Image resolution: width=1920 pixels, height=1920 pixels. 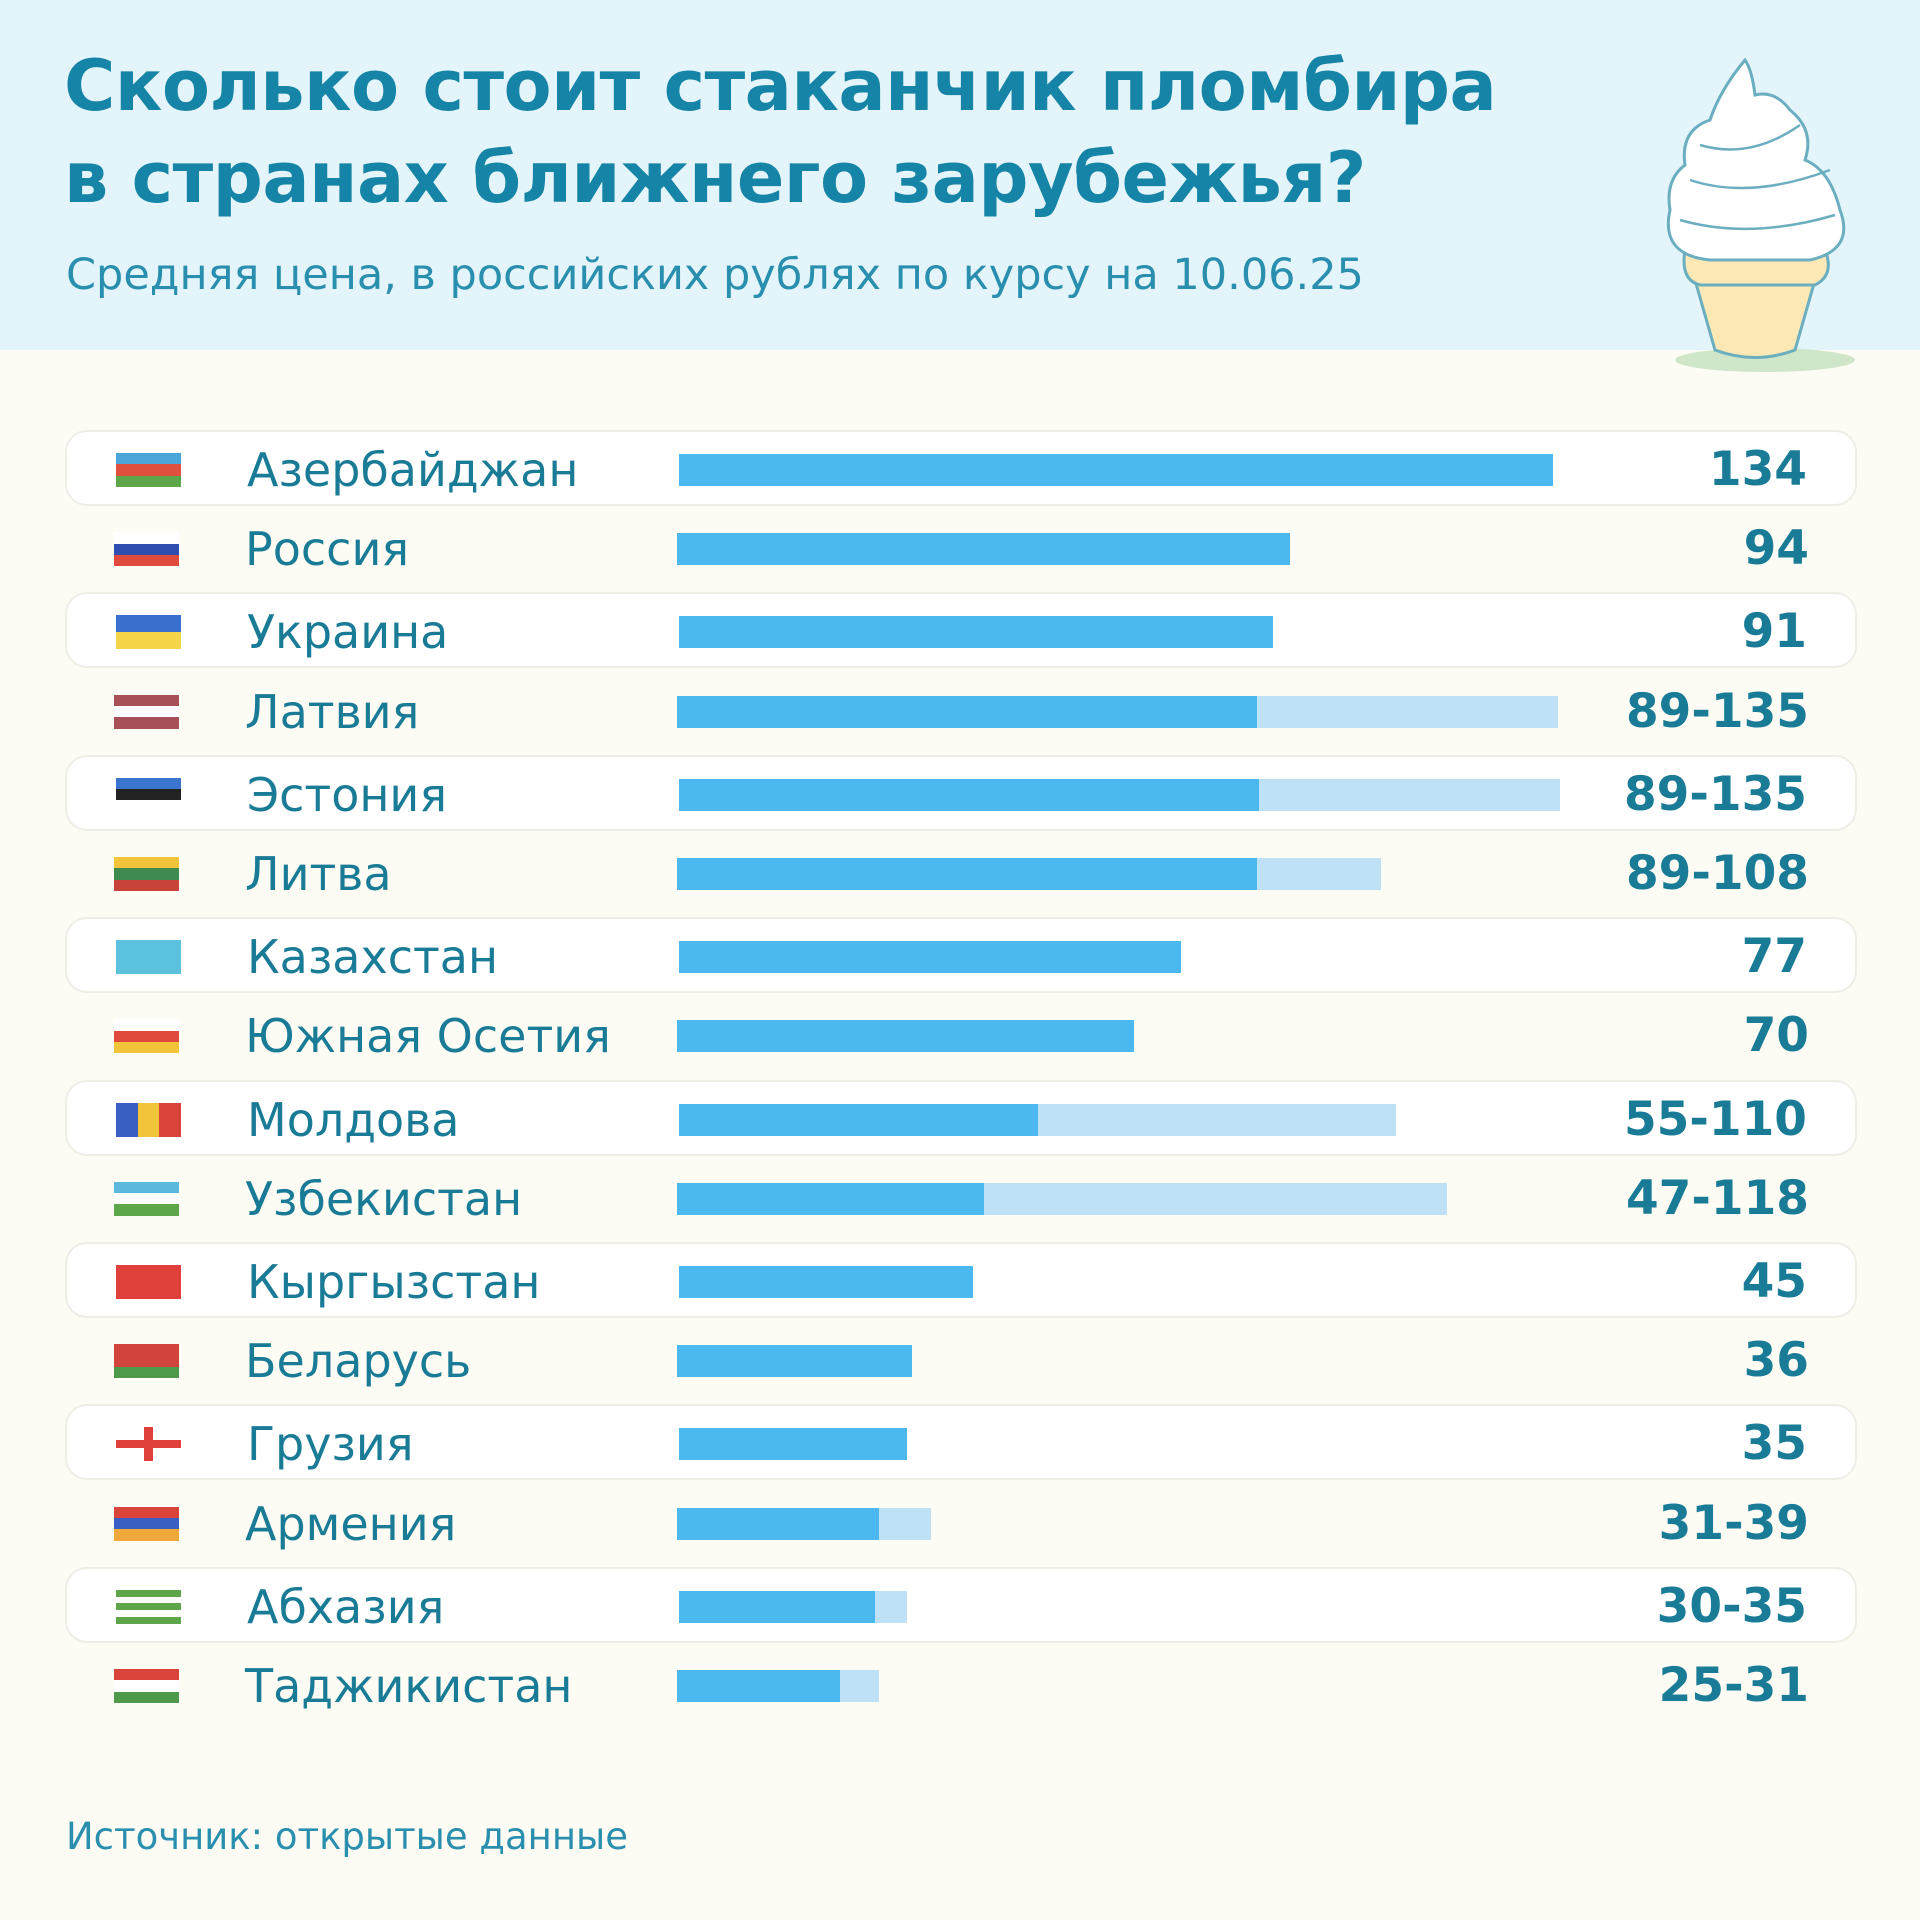 What do you see at coordinates (1733, 1523) in the screenshot?
I see `value-label: 31-39` at bounding box center [1733, 1523].